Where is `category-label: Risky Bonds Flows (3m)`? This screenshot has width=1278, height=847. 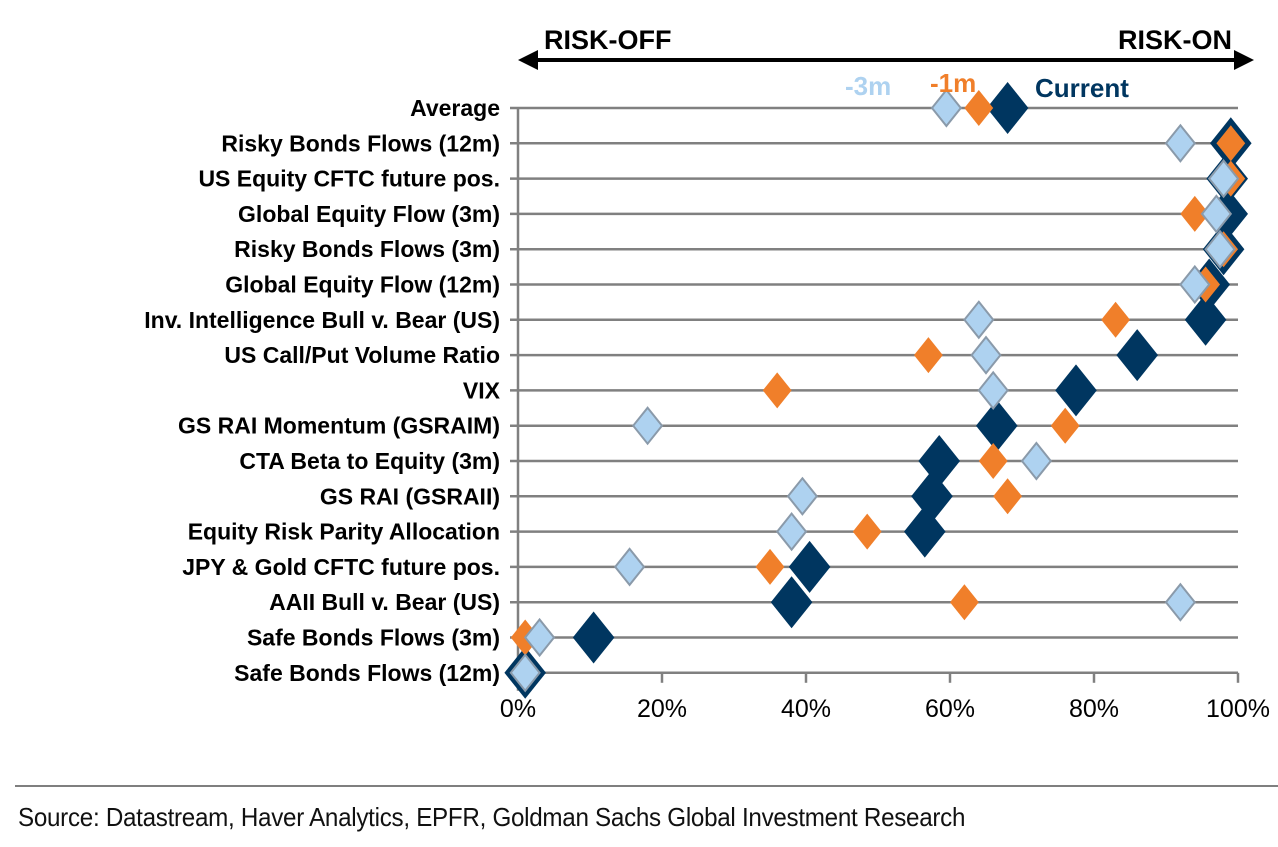
category-label: Risky Bonds Flows (3m) is located at coordinates (367, 249).